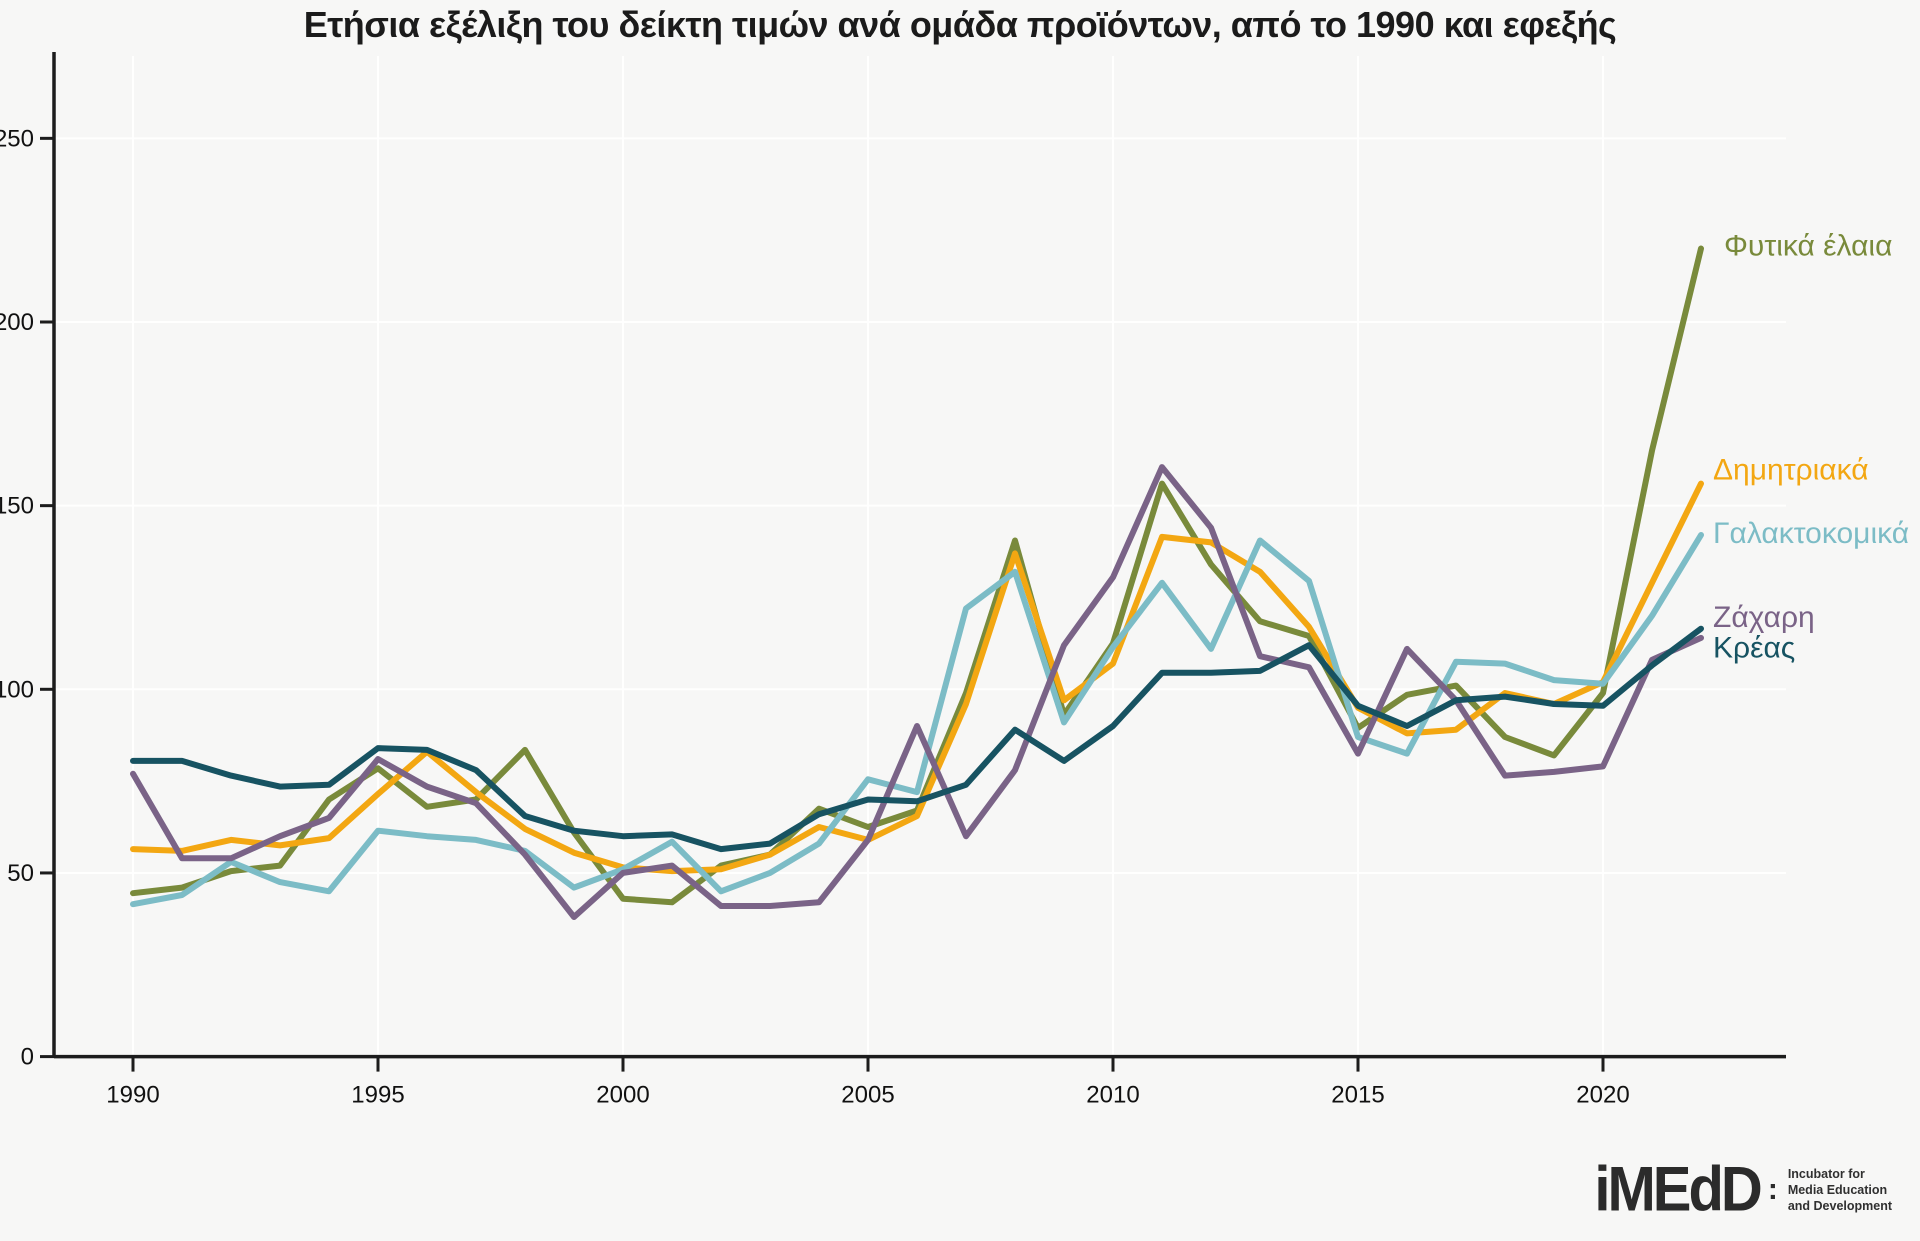 This screenshot has width=1920, height=1241. I want to click on x-axis-tick-label: 2015, so click(1357, 1095).